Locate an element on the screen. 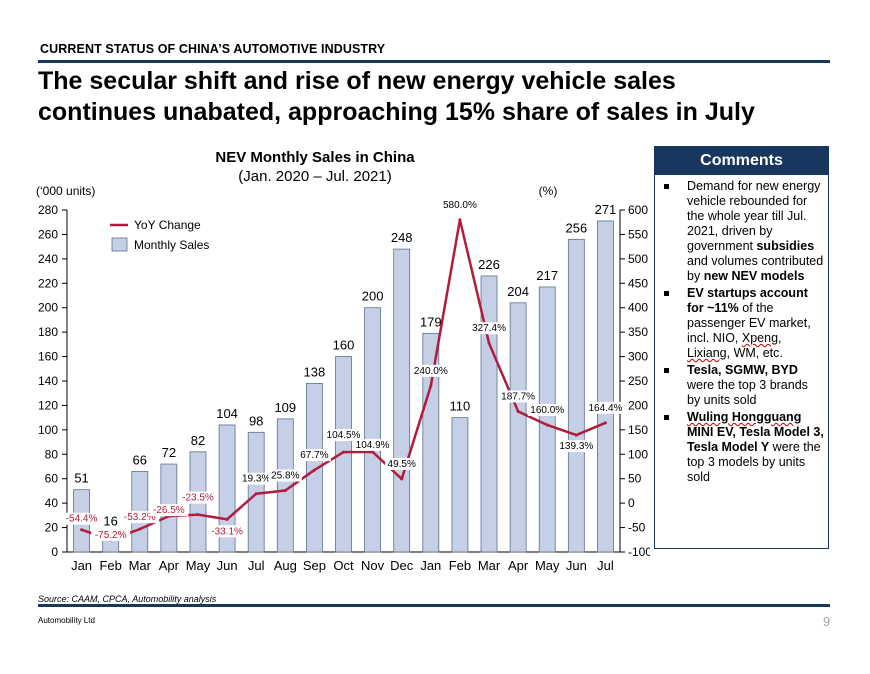  yoy-label: -75.2% is located at coordinates (111, 535).